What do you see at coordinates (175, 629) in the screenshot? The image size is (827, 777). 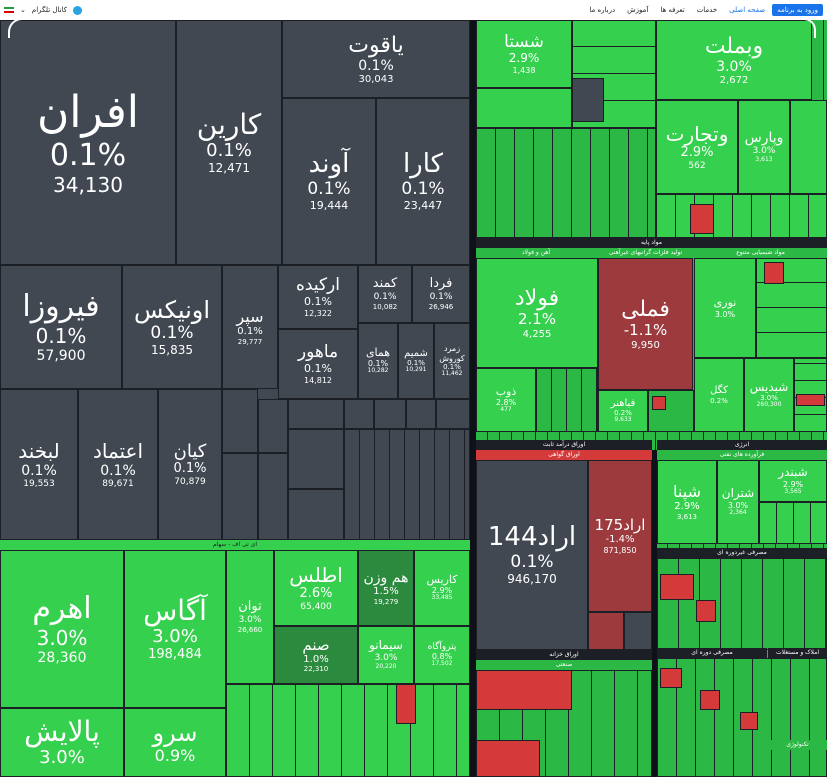 I see `tile-agas: آگاس 3.0% 198,484` at bounding box center [175, 629].